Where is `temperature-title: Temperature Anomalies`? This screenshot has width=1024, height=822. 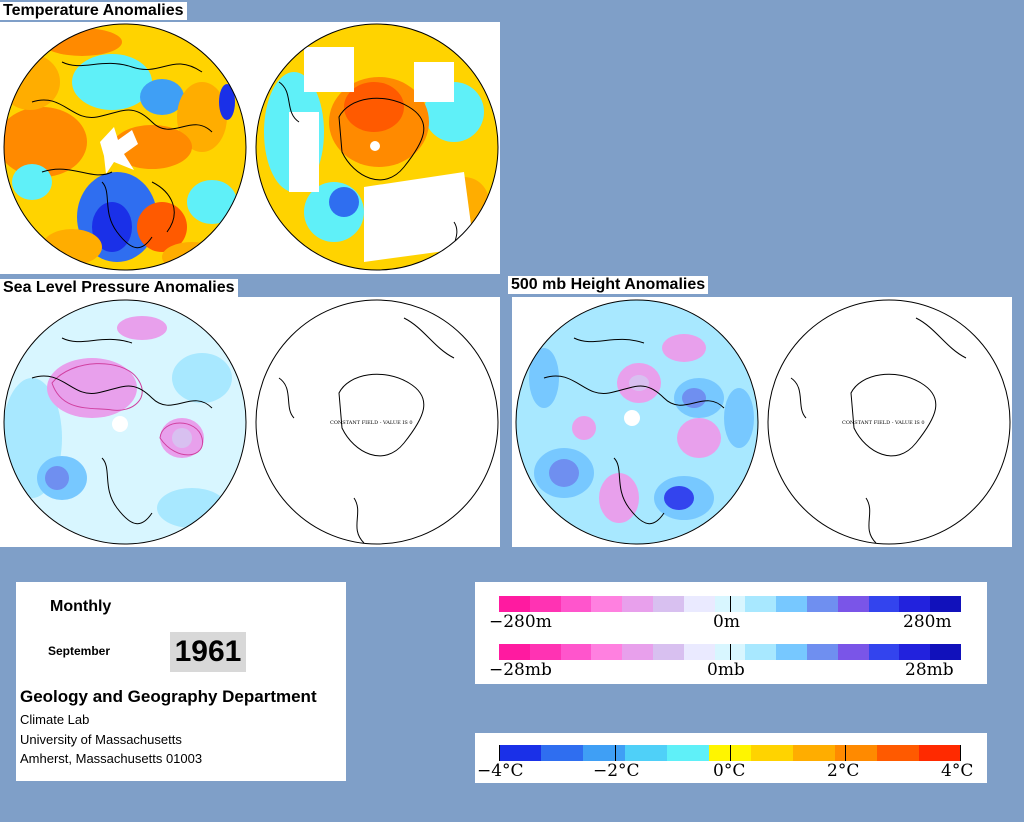 temperature-title: Temperature Anomalies is located at coordinates (93, 11).